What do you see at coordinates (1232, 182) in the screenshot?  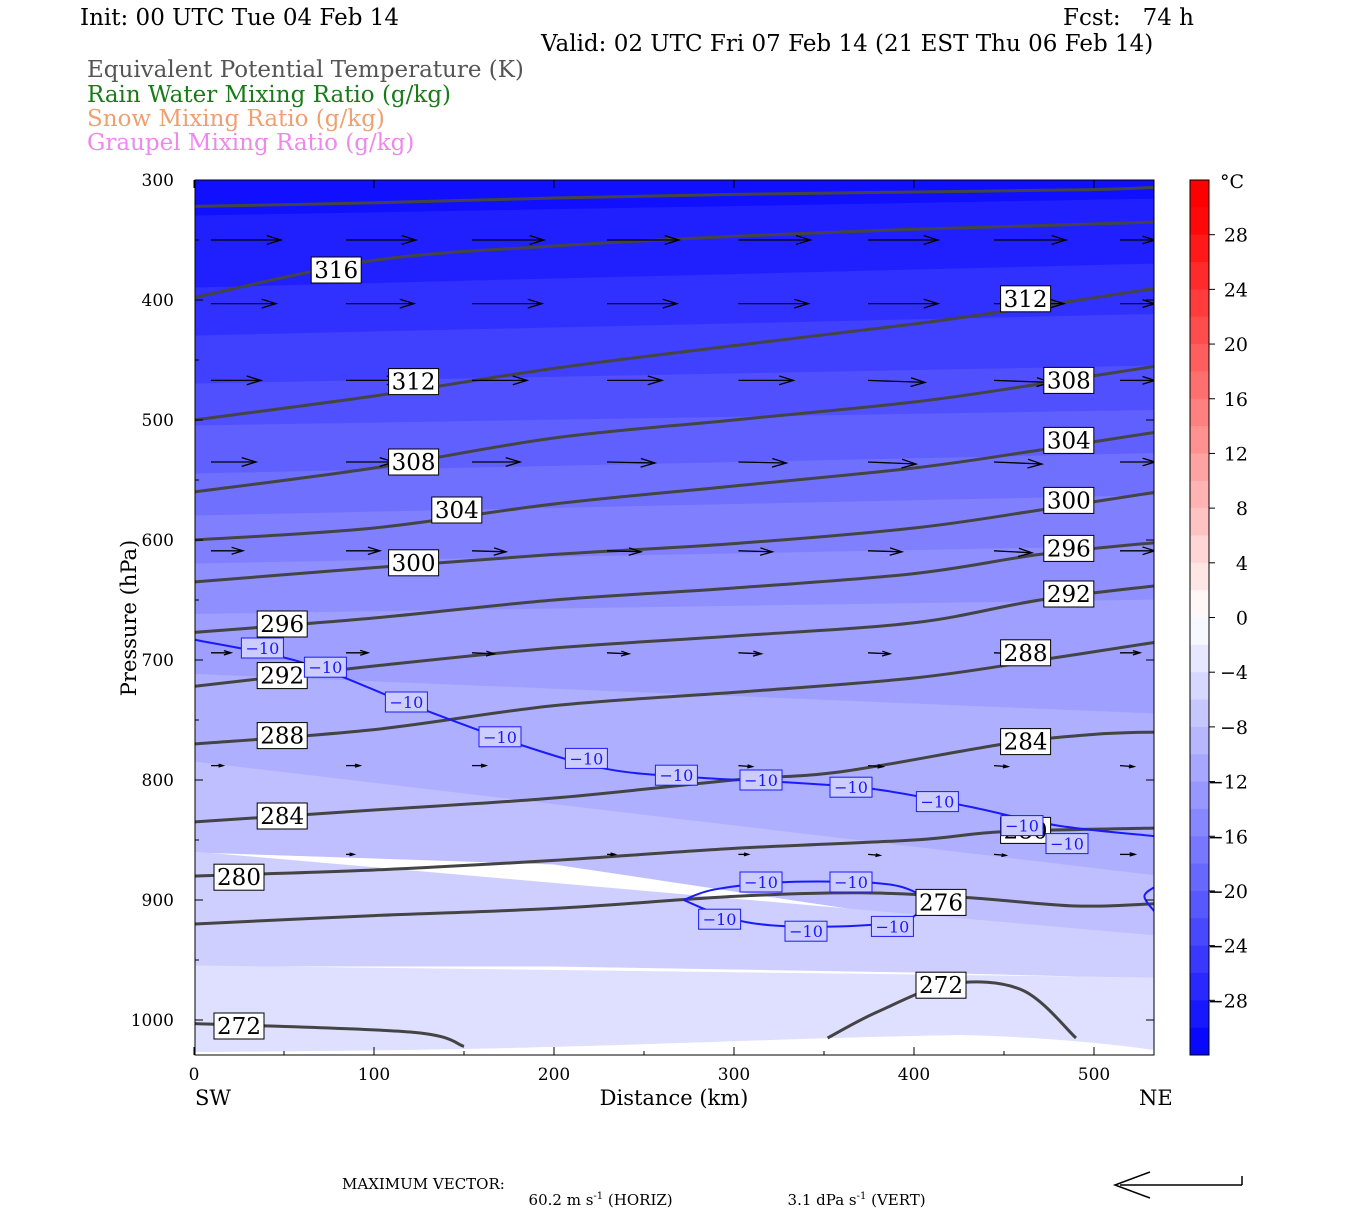 I see `colorbar-unit: °C` at bounding box center [1232, 182].